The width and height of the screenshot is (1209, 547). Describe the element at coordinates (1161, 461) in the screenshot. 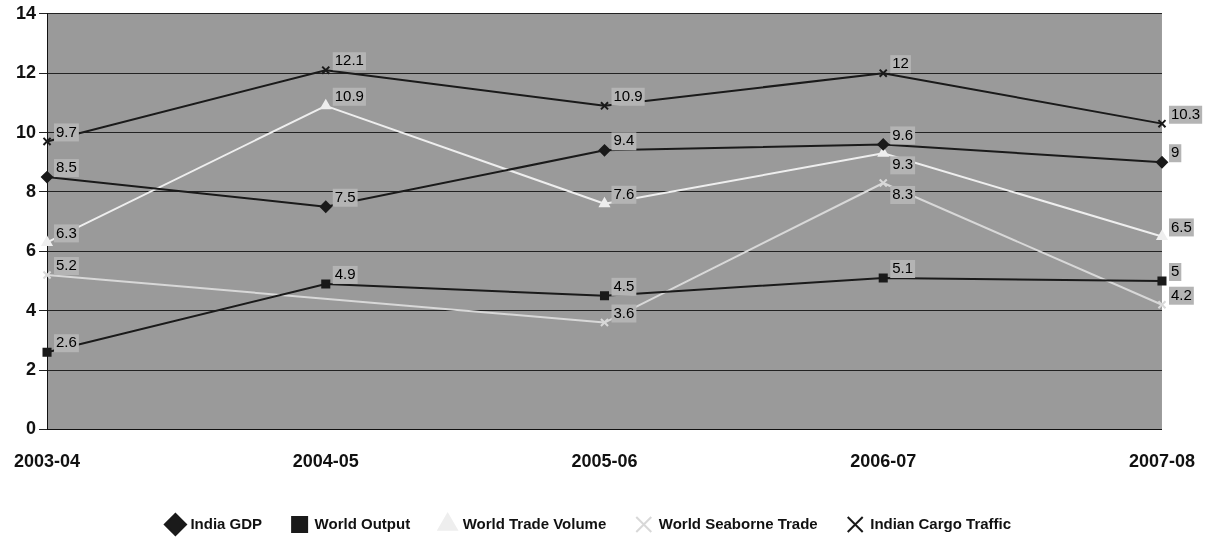

I see `x-tick-label: 2007-08` at that location.